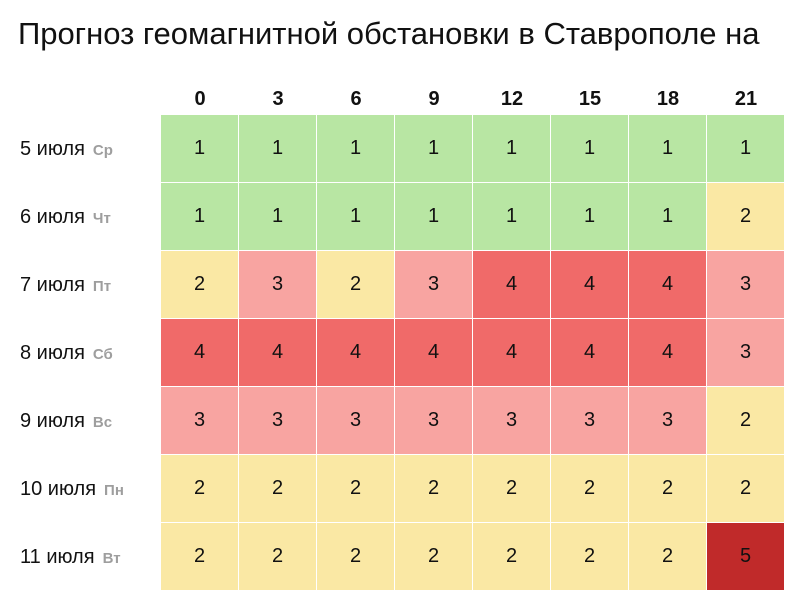 Image resolution: width=800 pixels, height=611 pixels. I want to click on row-label: 11 июля Вт, so click(90, 557).